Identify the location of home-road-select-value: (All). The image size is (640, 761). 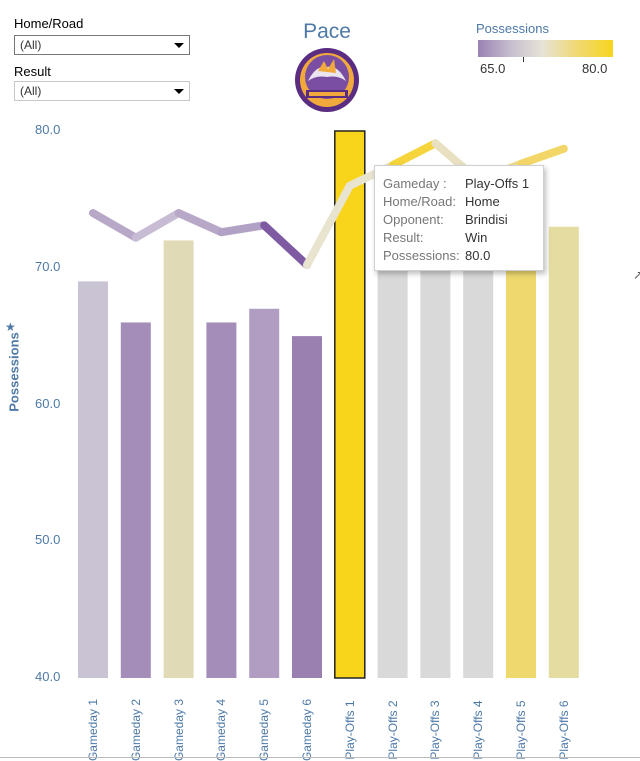
(31, 45).